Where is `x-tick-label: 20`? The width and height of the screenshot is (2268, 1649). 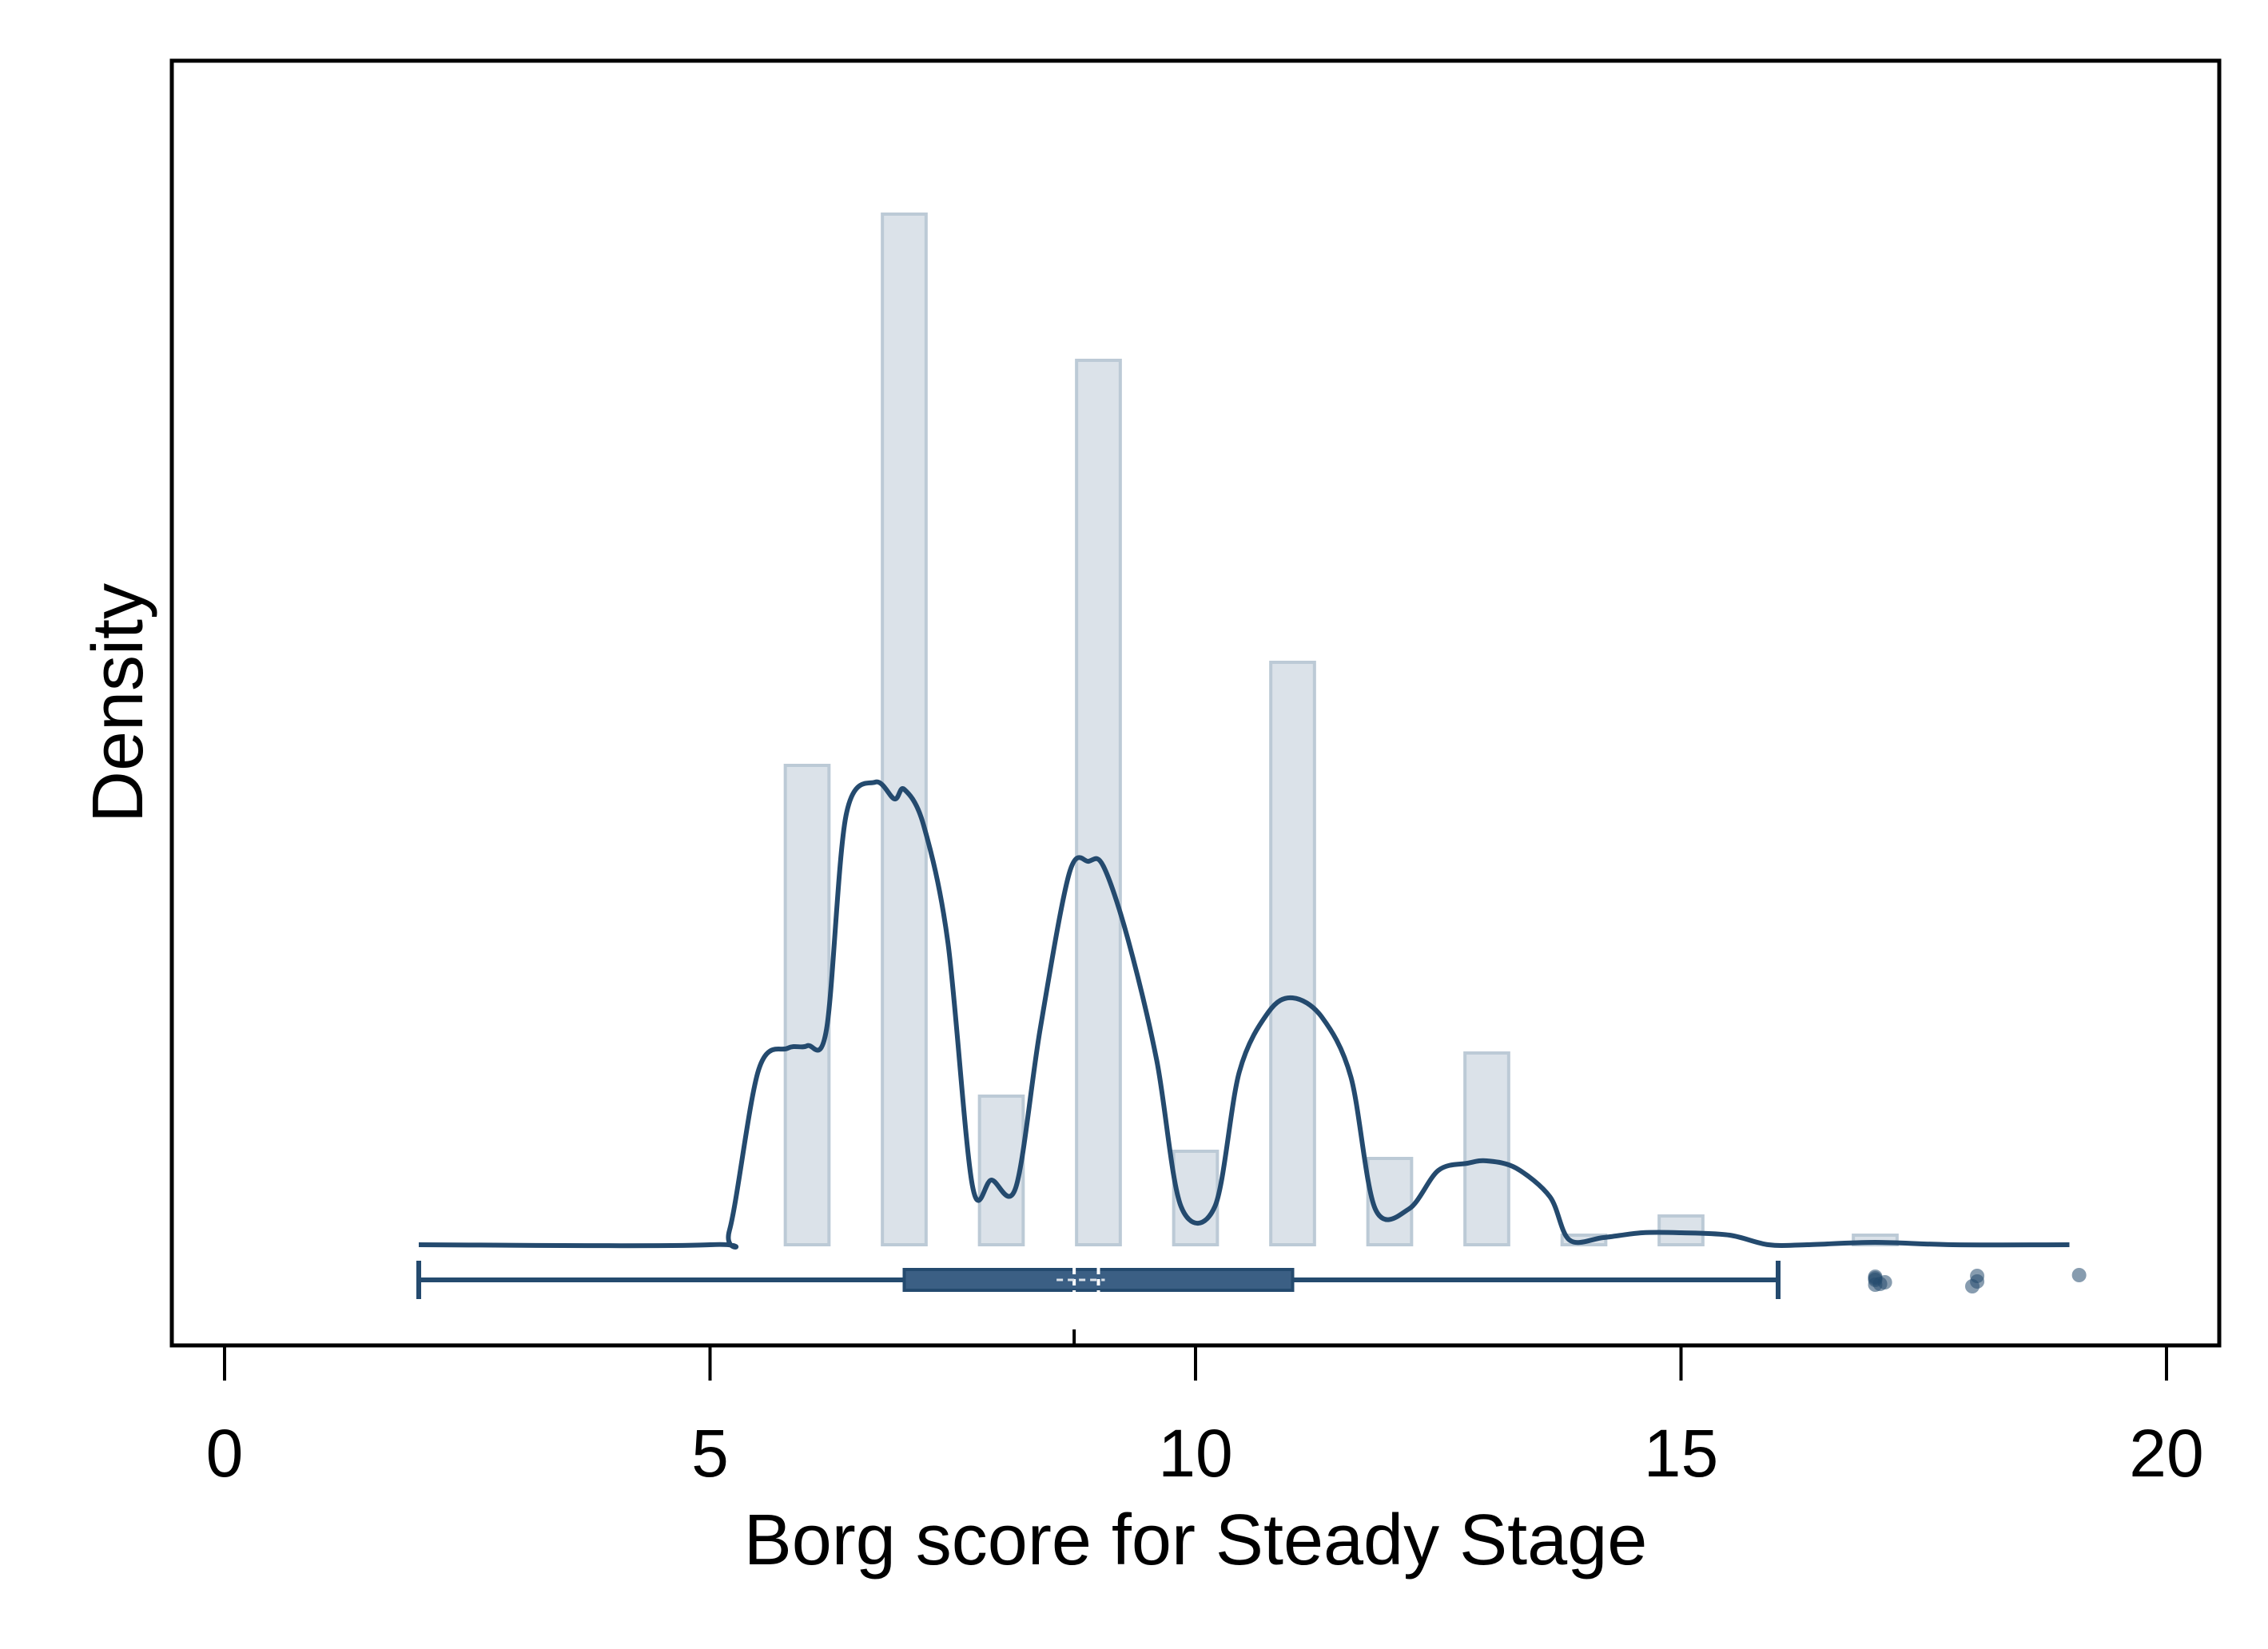
x-tick-label: 20 is located at coordinates (2166, 1453).